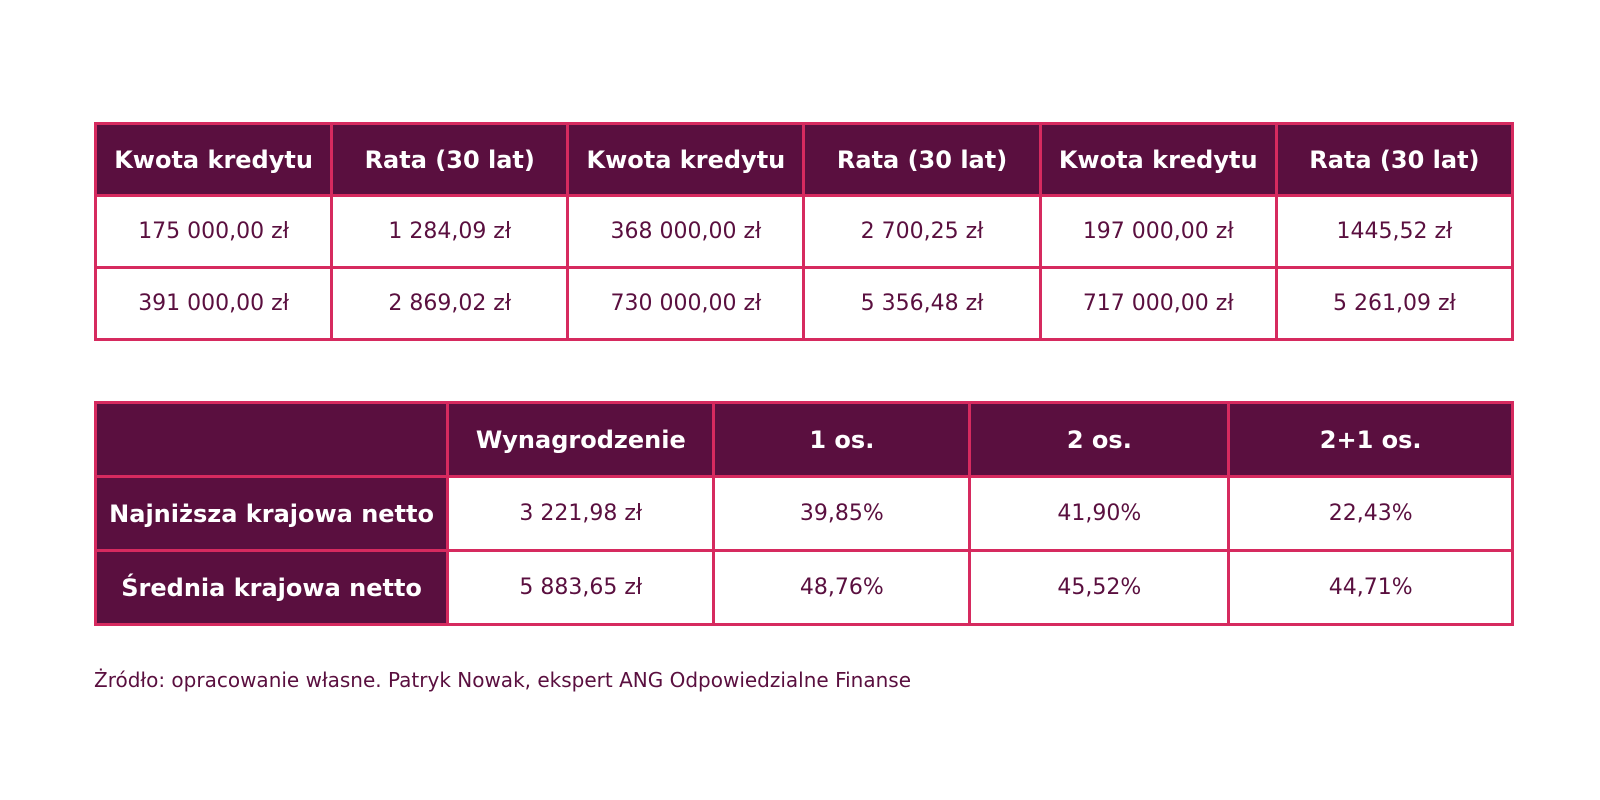 The height and width of the screenshot is (800, 1600). I want to click on table-cell: 730 000,00 zł, so click(686, 303).